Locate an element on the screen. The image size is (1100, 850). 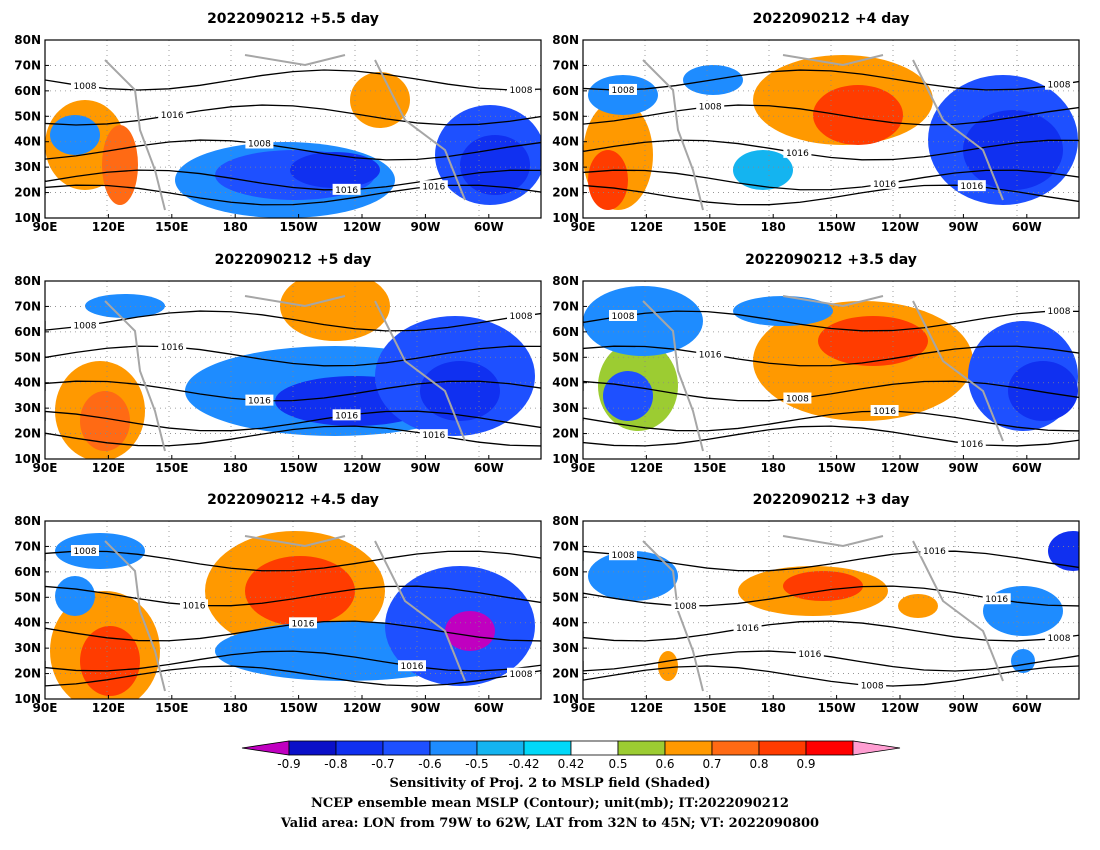
colorbar-tick-label: -0.7 is located at coordinates (382, 764).